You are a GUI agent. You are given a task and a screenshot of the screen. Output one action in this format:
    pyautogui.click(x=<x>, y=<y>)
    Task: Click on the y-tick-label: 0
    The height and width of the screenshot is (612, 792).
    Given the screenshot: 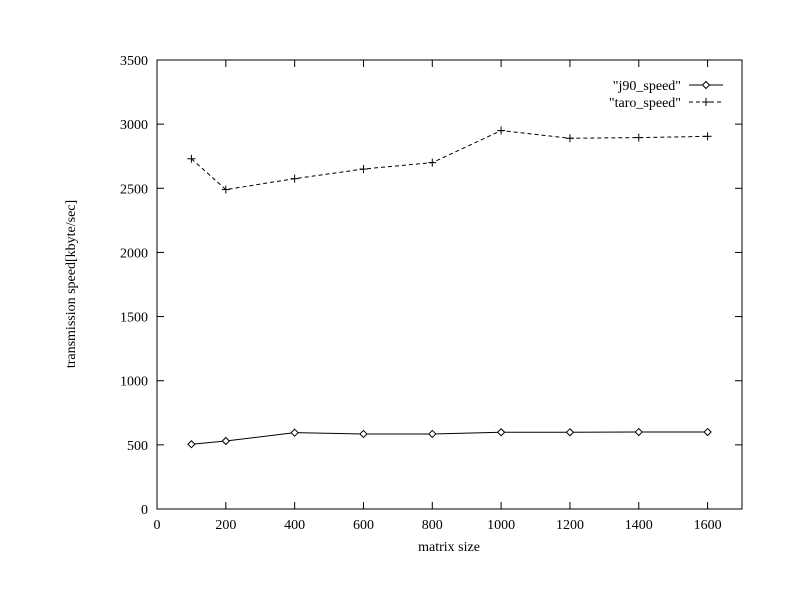 What is the action you would take?
    pyautogui.click(x=144, y=510)
    